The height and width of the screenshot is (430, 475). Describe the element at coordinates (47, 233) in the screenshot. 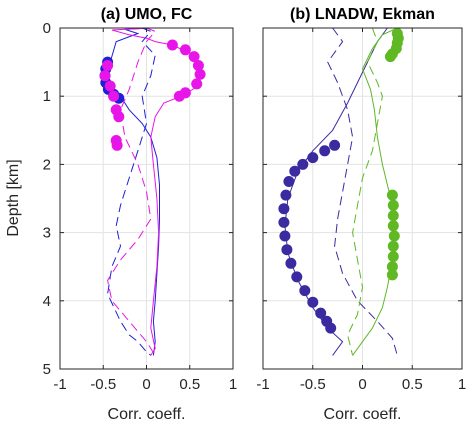

I see `y-tick-label: 3` at that location.